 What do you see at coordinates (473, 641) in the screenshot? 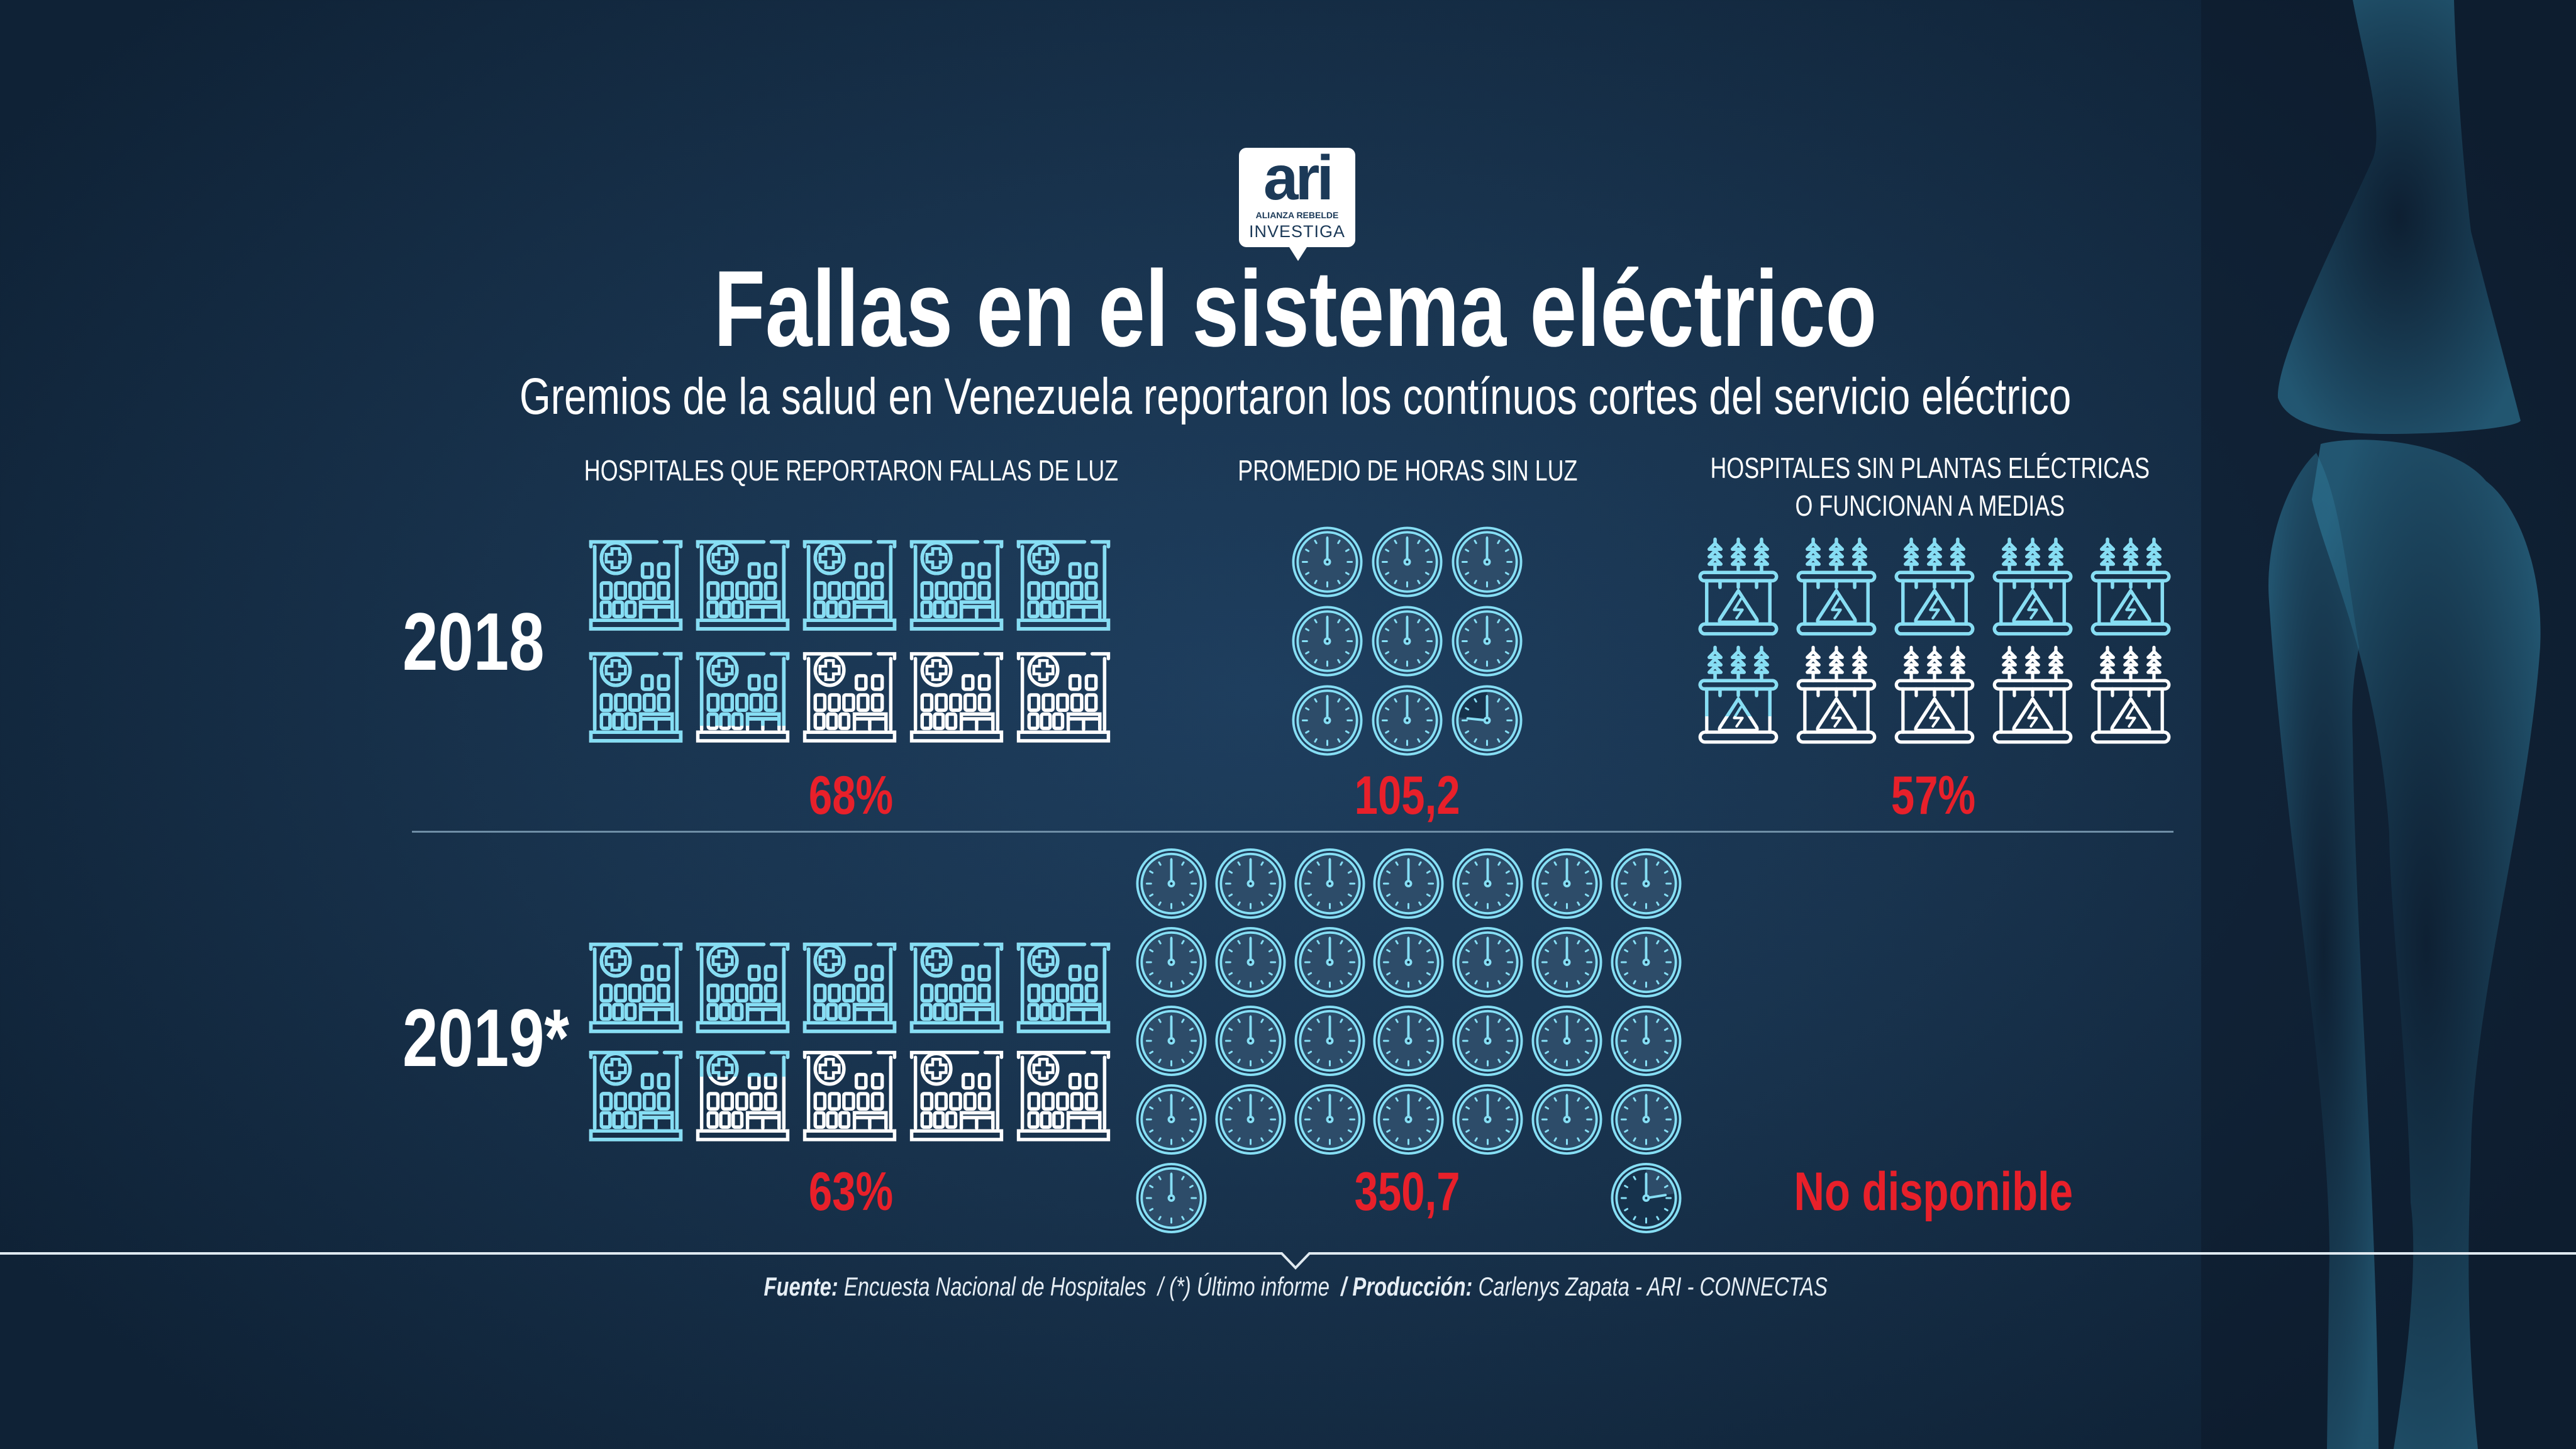
I see `year-label-2018: 2018` at bounding box center [473, 641].